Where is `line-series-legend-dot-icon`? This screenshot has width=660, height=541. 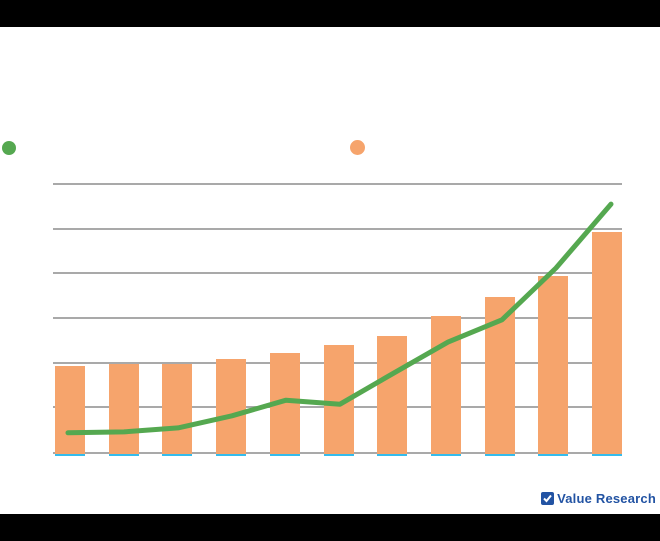
line-series-legend-dot-icon is located at coordinates (9, 148).